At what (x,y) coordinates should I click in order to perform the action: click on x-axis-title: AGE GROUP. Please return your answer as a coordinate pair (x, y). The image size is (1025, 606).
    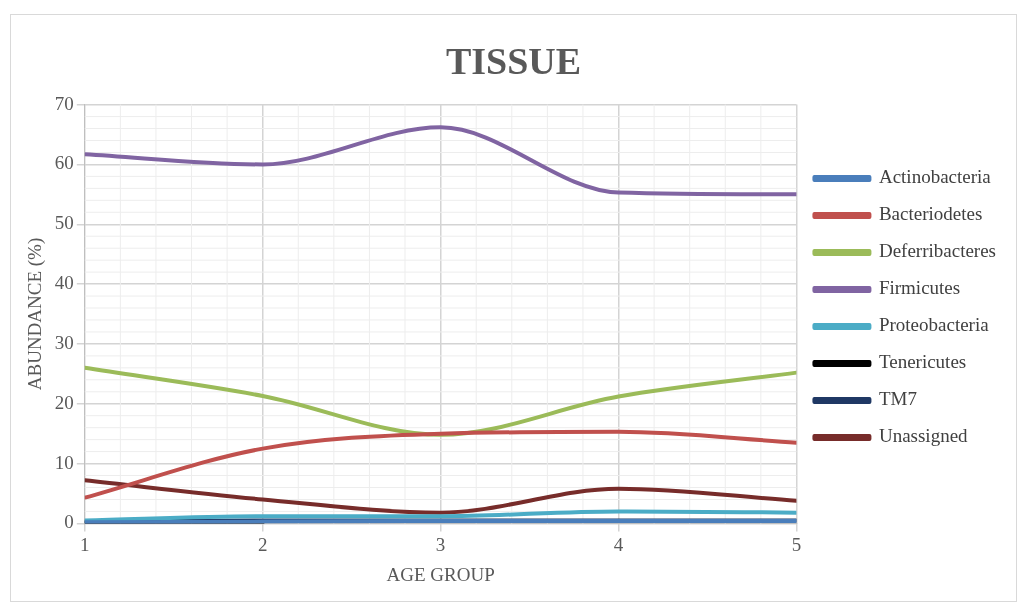
    Looking at the image, I should click on (440, 574).